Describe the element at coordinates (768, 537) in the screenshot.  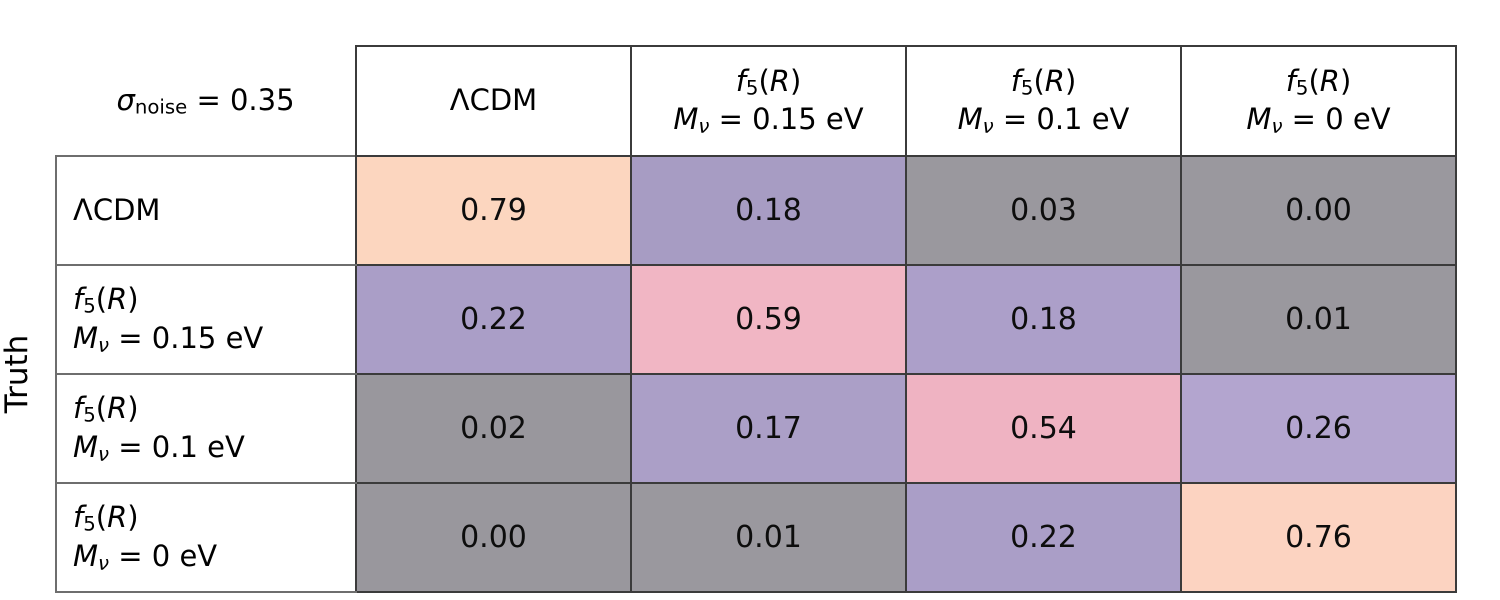
I see `matrix-cell-r4c2: 0.01` at that location.